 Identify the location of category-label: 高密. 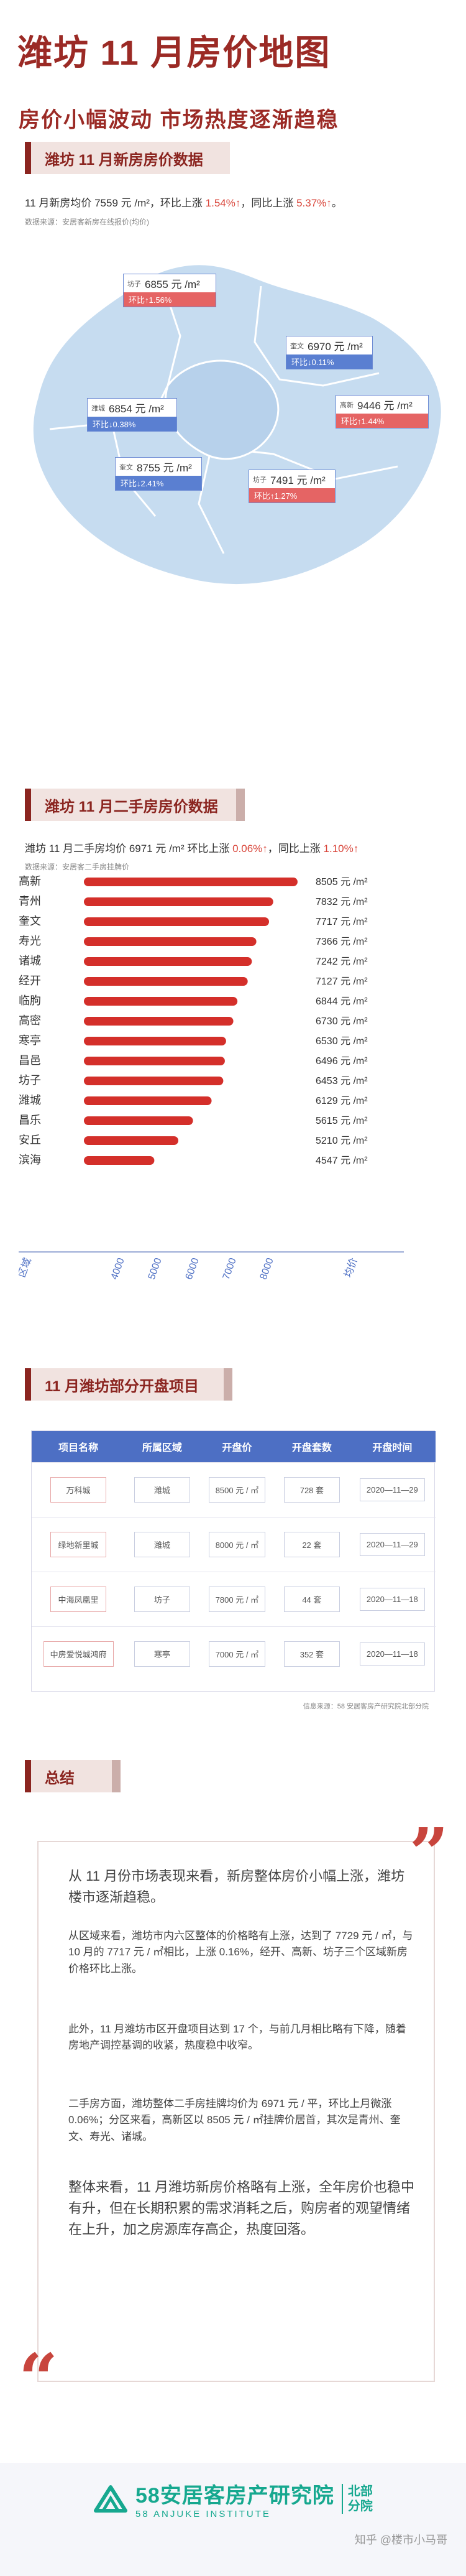
(30, 1021).